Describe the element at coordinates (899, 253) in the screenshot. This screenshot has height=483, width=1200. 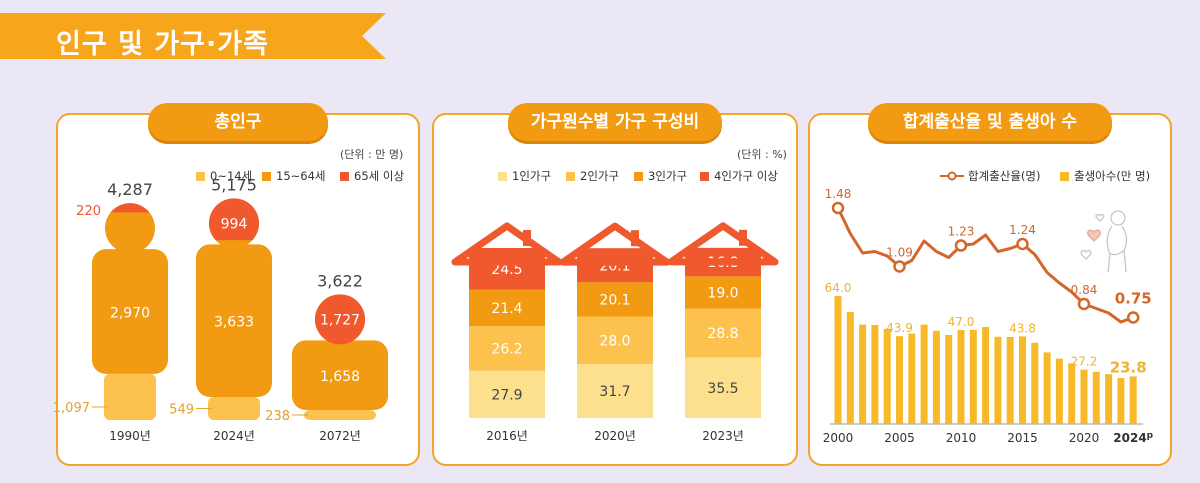
I see `label-rate: 1.09` at that location.